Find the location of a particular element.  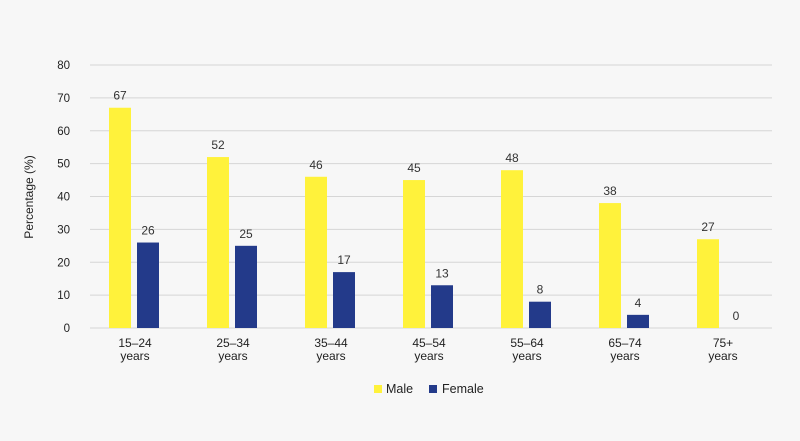

data-label-male: 52 is located at coordinates (218, 145).